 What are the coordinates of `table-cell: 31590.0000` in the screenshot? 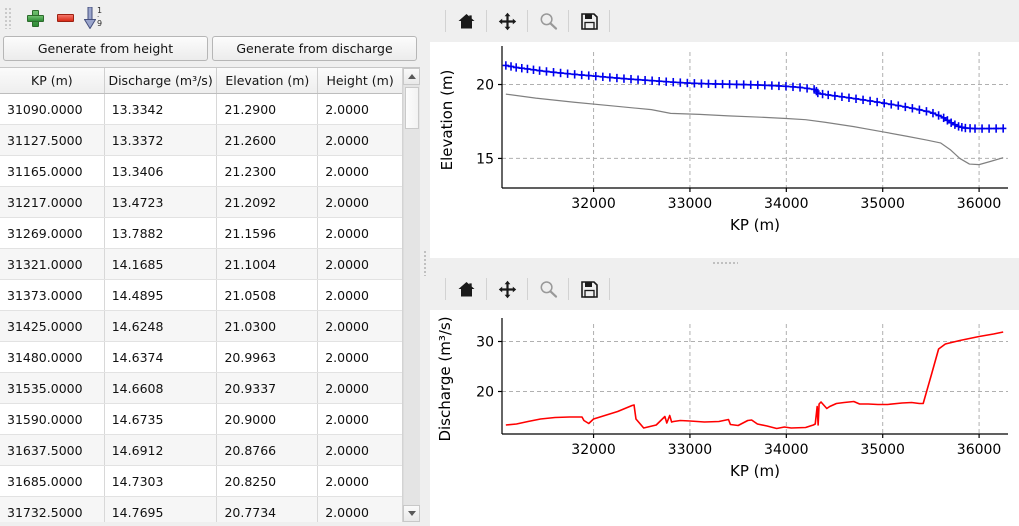 It's located at (52, 419).